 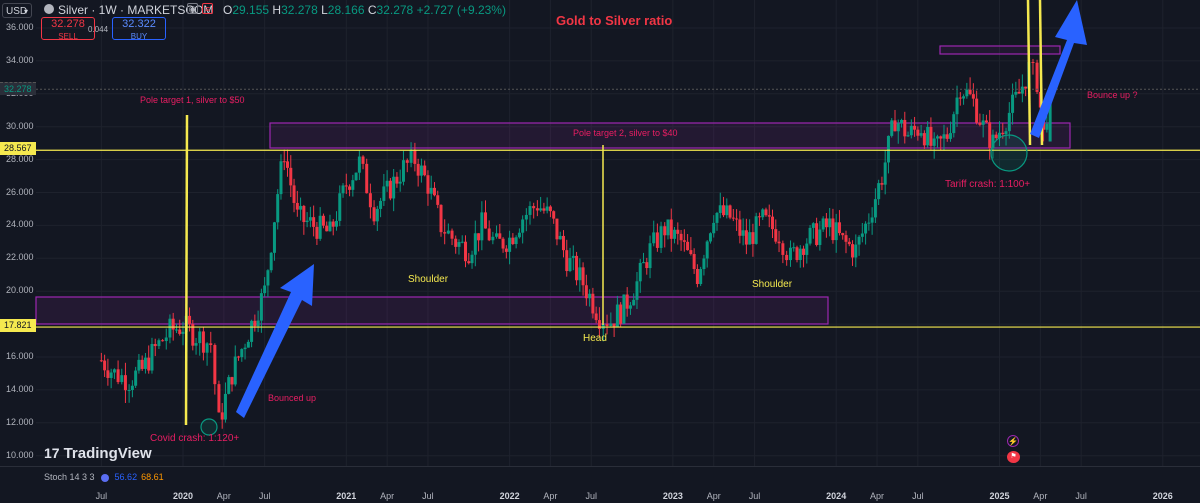 What do you see at coordinates (98, 453) in the screenshot?
I see `tradingview-logo: 17 TradingView` at bounding box center [98, 453].